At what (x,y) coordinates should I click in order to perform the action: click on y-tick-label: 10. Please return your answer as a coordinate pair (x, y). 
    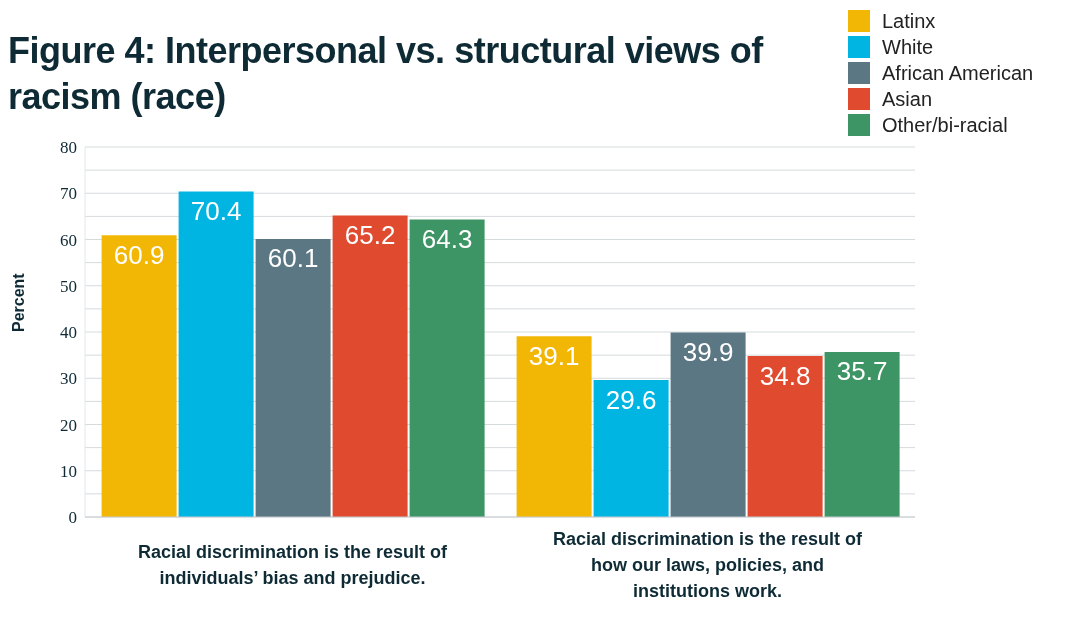
    Looking at the image, I should click on (68, 471).